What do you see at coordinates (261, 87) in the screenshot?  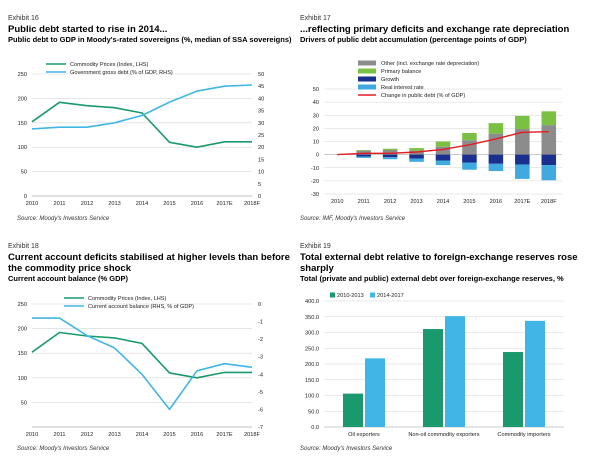 I see `y2-tick-label: 45` at bounding box center [261, 87].